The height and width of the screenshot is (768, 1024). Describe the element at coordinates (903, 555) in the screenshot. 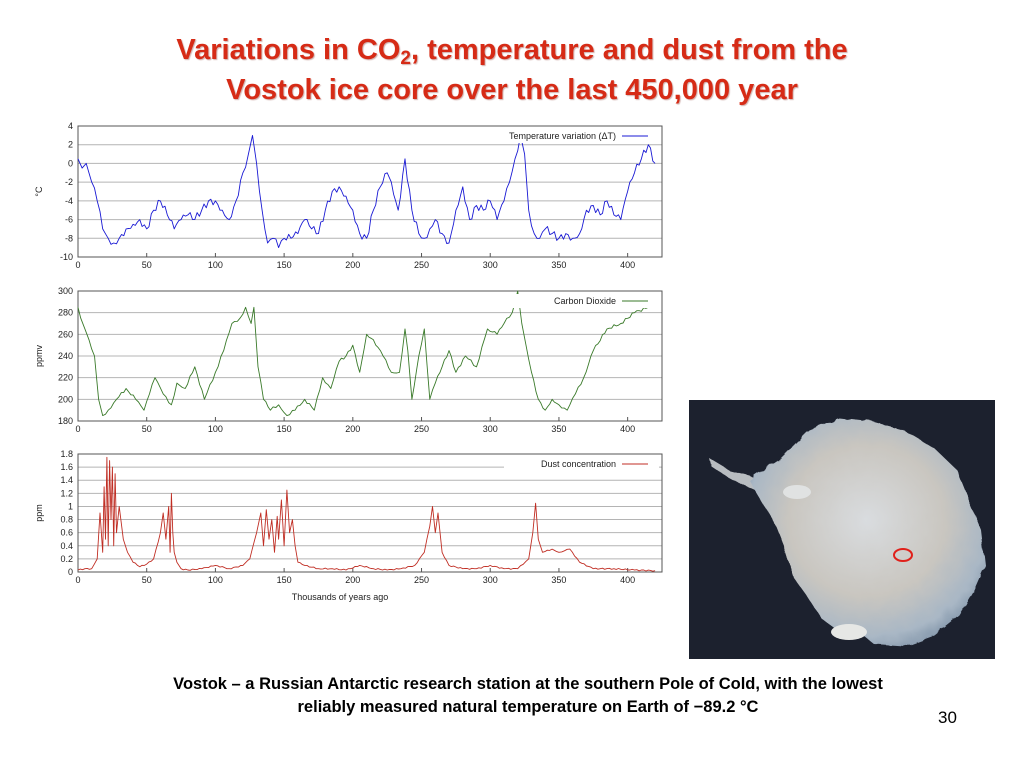

I see `vostok-marker` at that location.